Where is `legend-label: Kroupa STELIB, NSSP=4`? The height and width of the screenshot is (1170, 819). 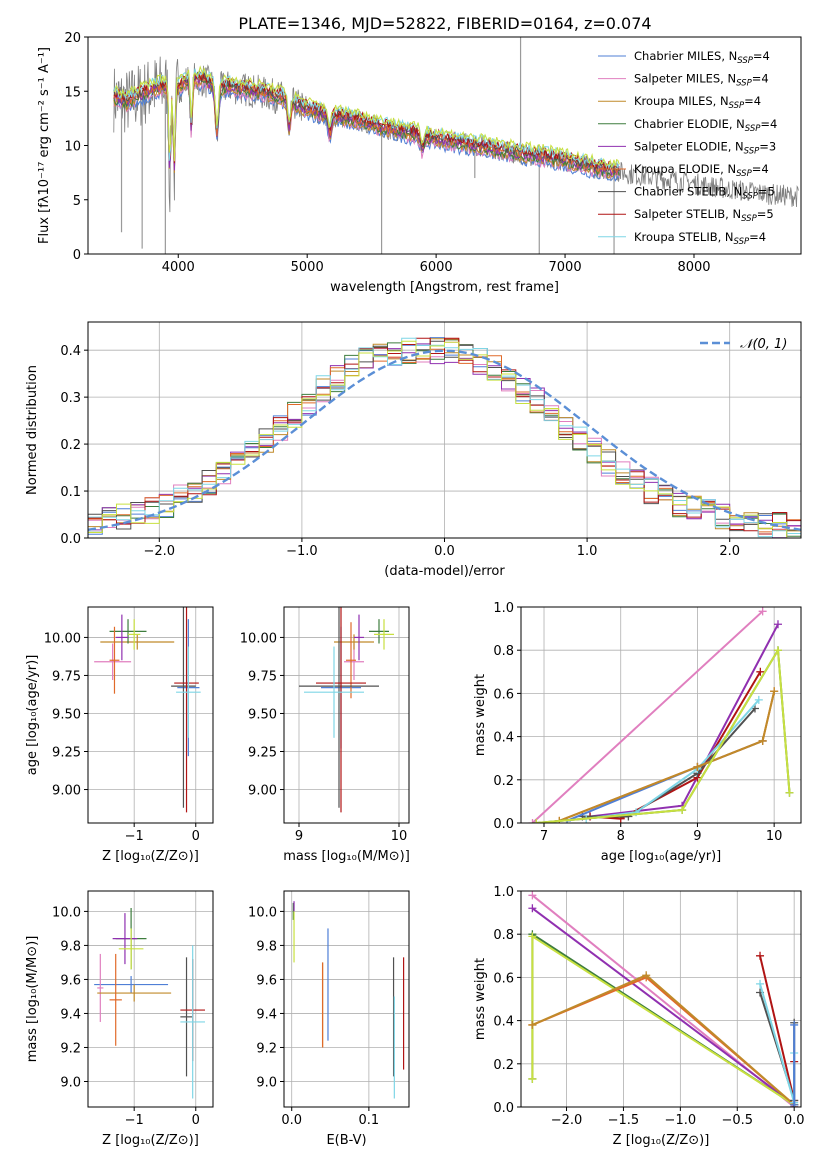
legend-label: Kroupa STELIB, NSSP=4 is located at coordinates (700, 238).